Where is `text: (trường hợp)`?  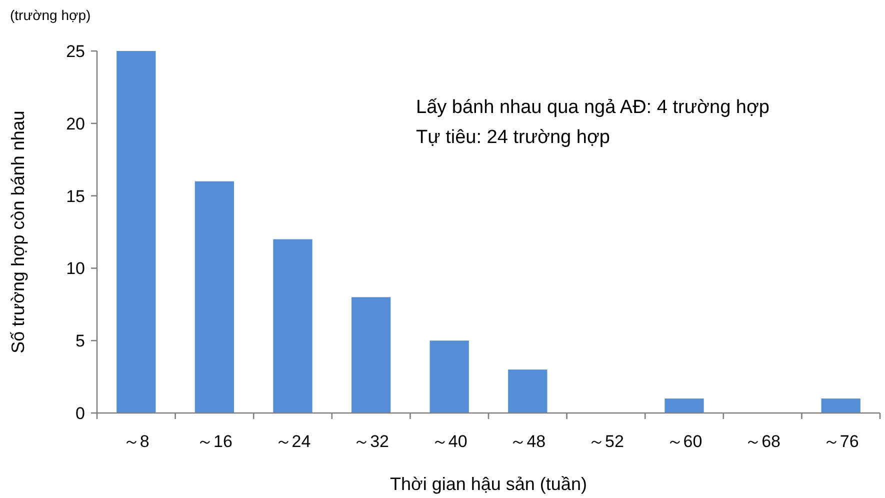
text: (trường hợp) is located at coordinates (50, 15).